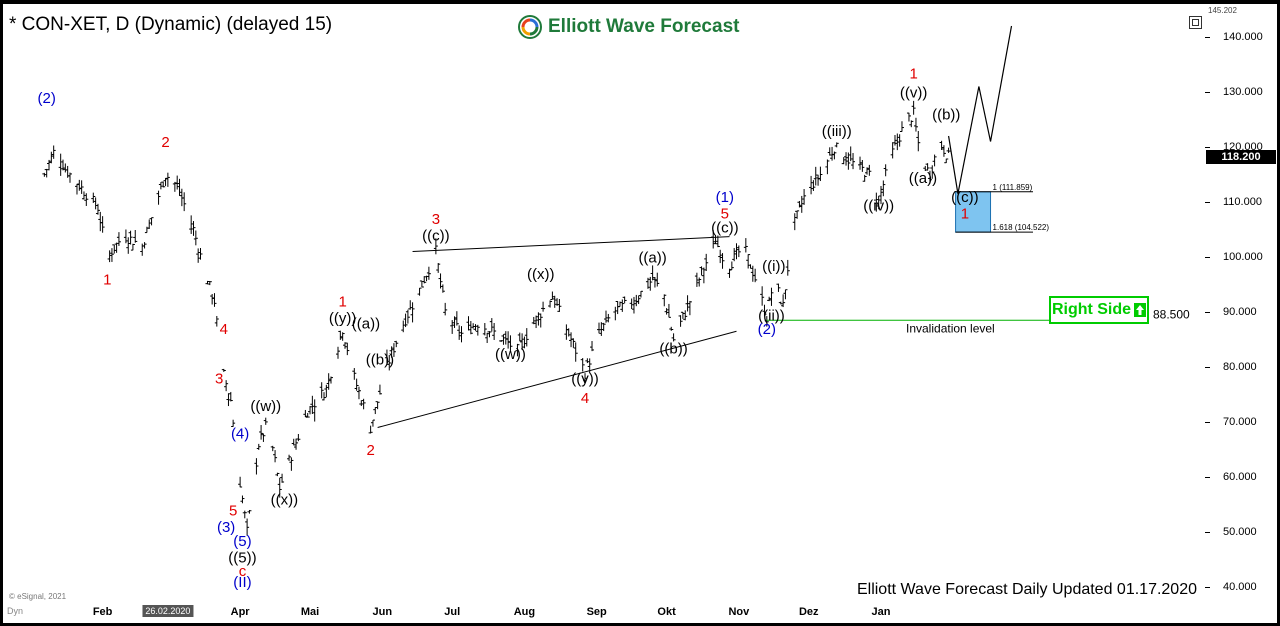  I want to click on y-tick-label: 140.000, so click(1243, 37).